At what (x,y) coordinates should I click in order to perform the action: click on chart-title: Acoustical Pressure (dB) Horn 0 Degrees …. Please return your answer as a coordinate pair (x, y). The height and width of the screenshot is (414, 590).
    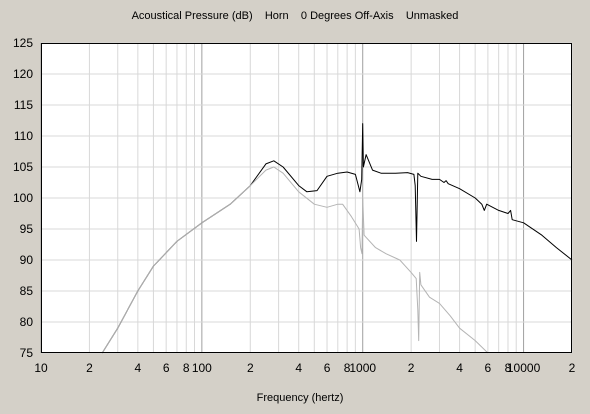
    Looking at the image, I should click on (295, 16).